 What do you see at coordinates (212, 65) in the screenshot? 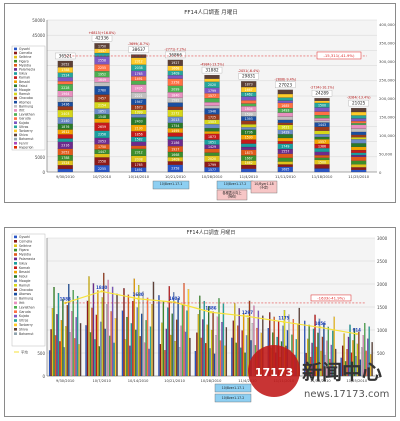
I see `top-change-label: -4984(-13.5%)` at bounding box center [212, 65].